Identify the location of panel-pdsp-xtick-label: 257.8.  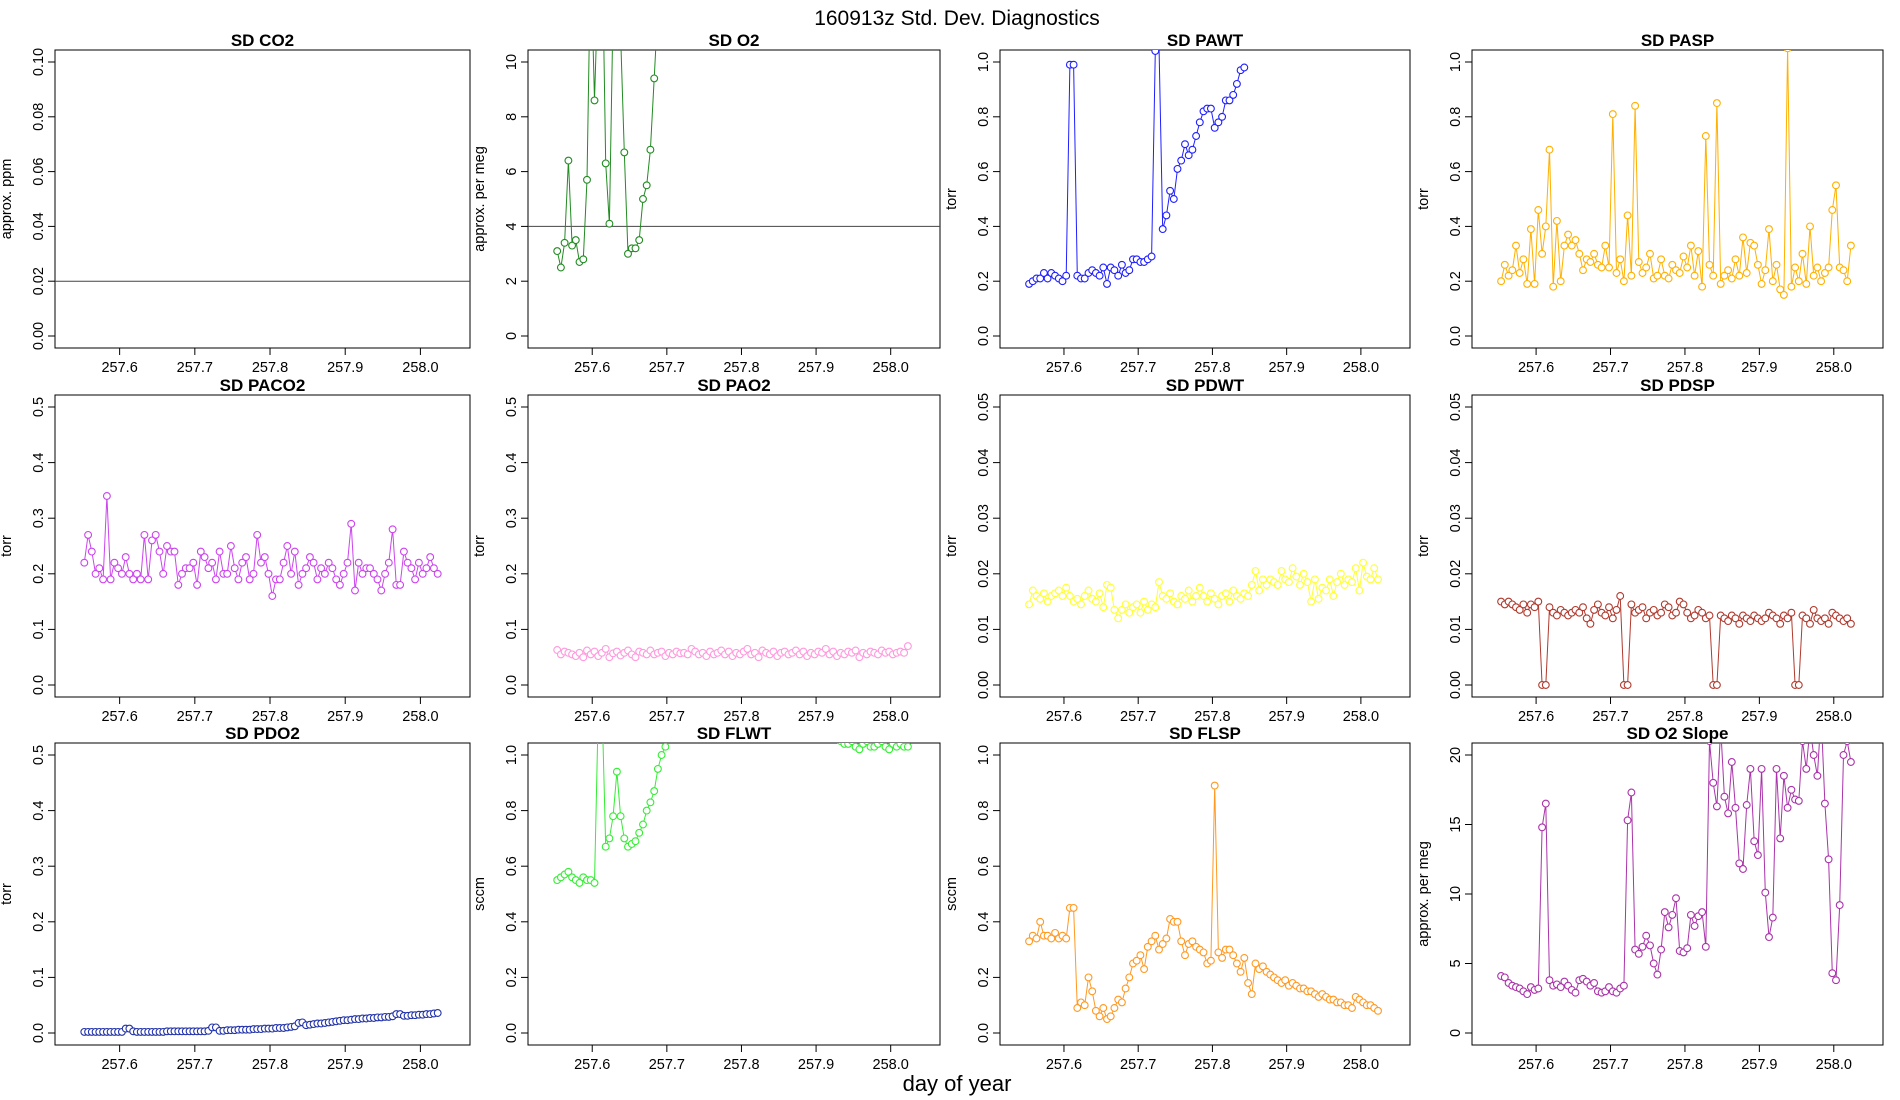
(1685, 717).